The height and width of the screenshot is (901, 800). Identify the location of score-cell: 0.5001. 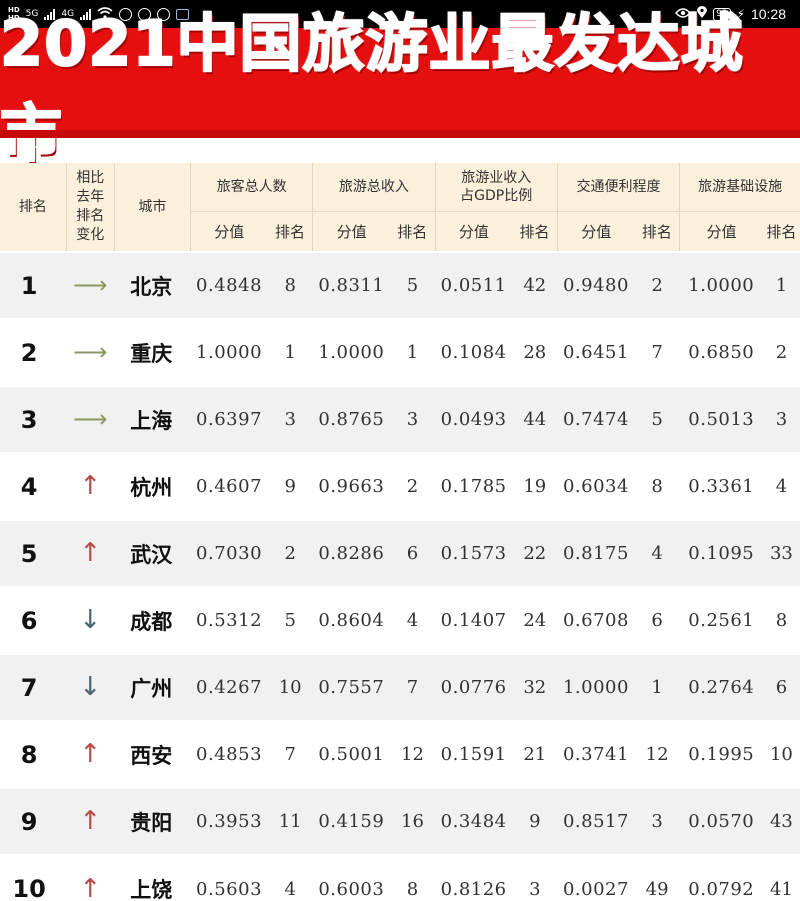
(351, 754).